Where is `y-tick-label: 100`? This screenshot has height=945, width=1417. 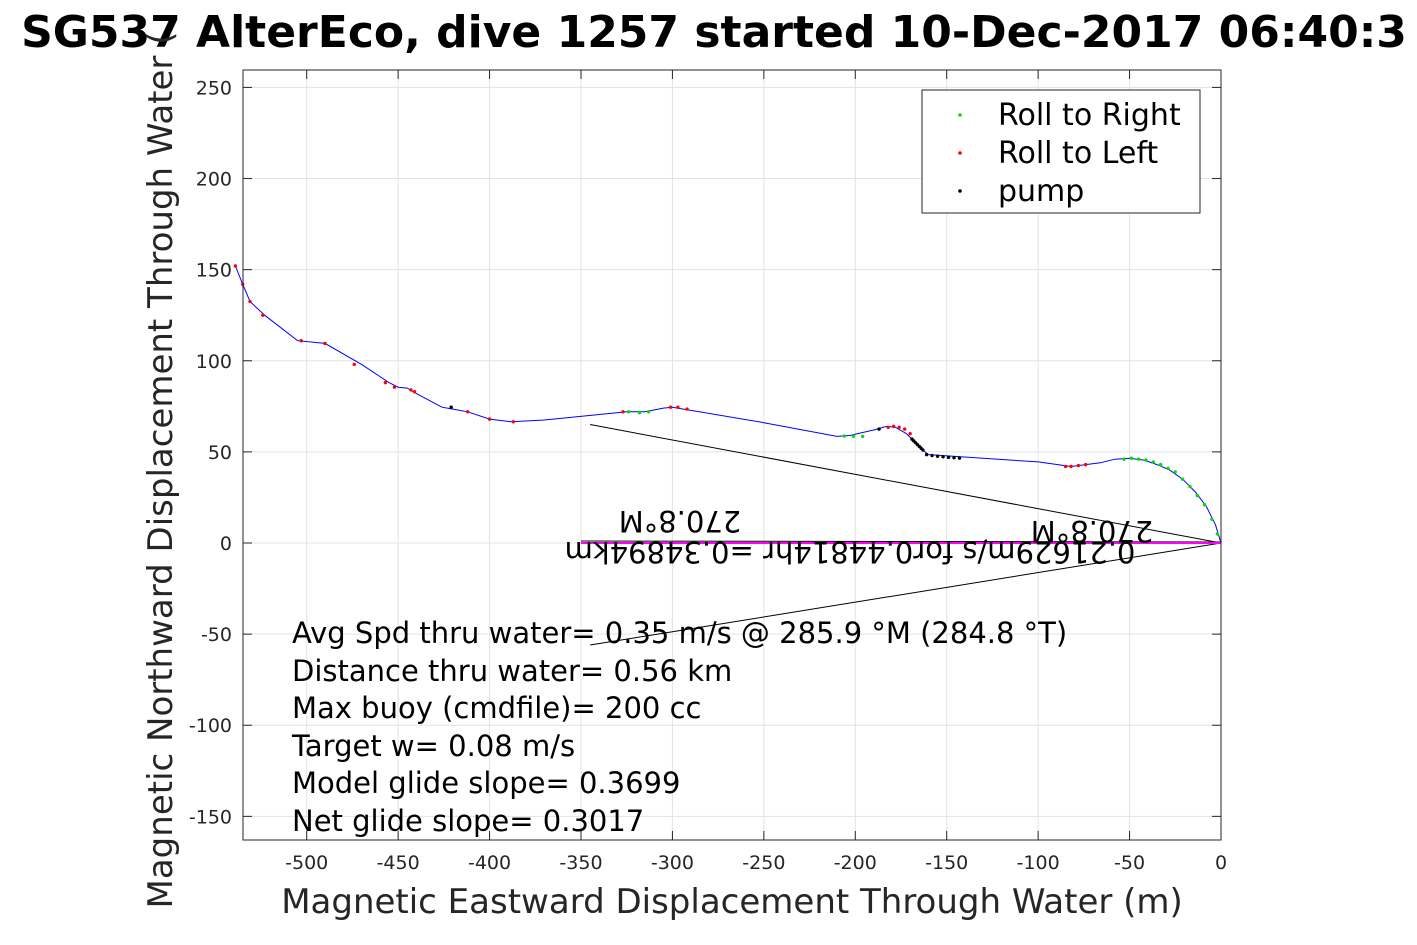
y-tick-label: 100 is located at coordinates (214, 362).